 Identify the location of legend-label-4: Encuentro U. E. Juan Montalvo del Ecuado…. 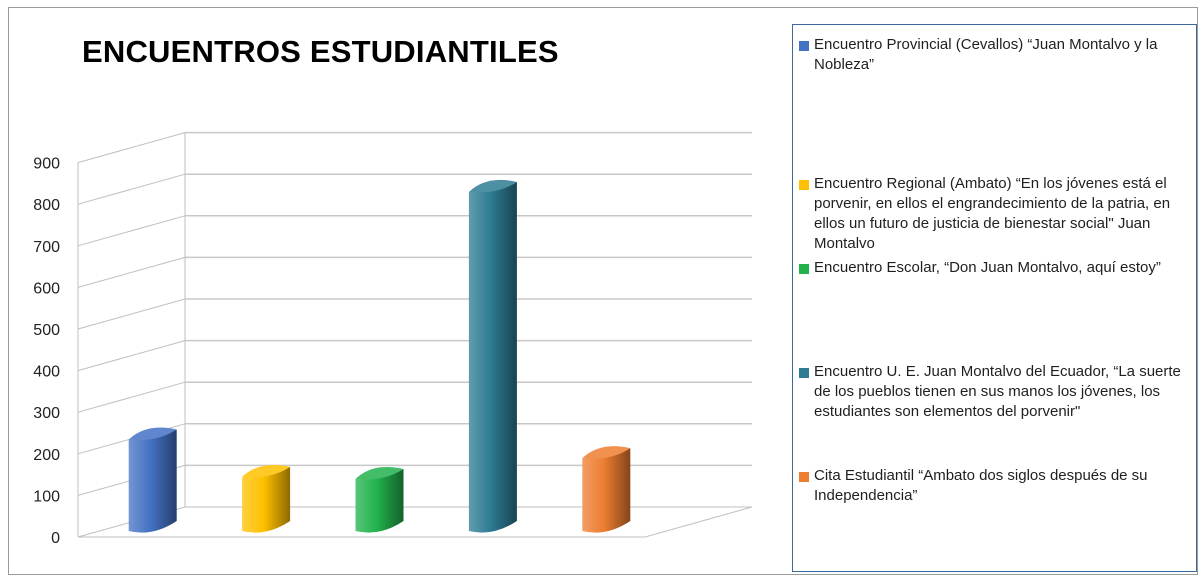
(997, 391).